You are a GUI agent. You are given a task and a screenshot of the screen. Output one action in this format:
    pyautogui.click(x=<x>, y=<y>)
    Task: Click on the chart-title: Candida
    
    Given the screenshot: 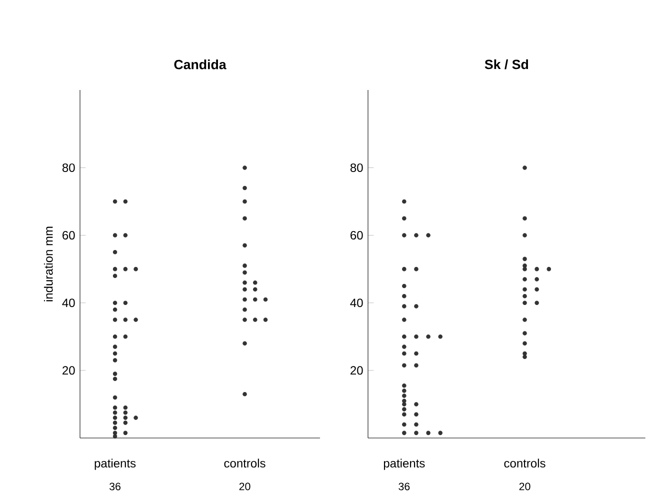 What is the action you would take?
    pyautogui.click(x=200, y=65)
    